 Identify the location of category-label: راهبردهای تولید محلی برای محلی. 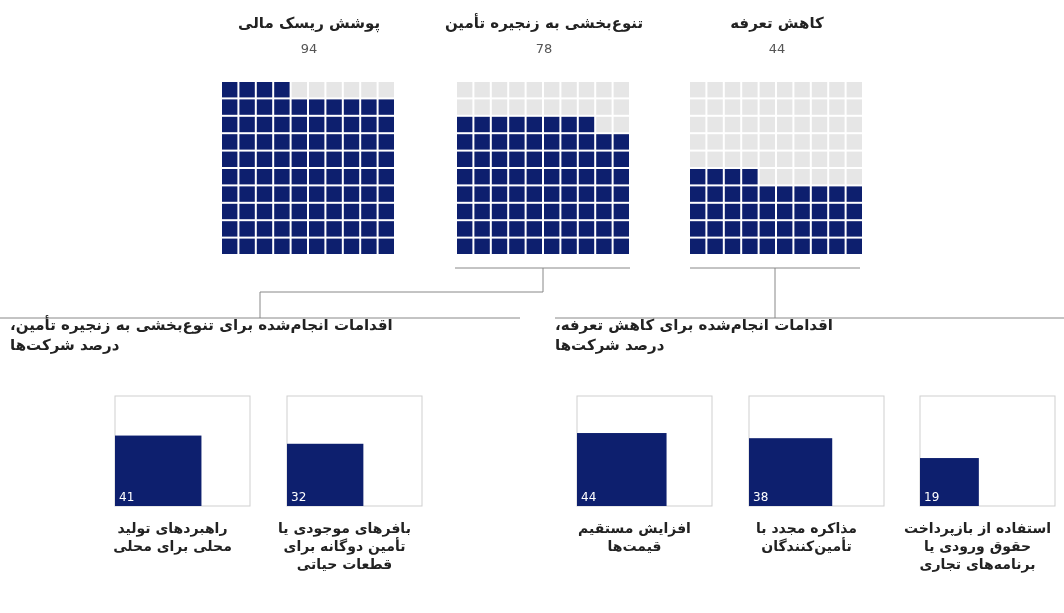
(172, 537).